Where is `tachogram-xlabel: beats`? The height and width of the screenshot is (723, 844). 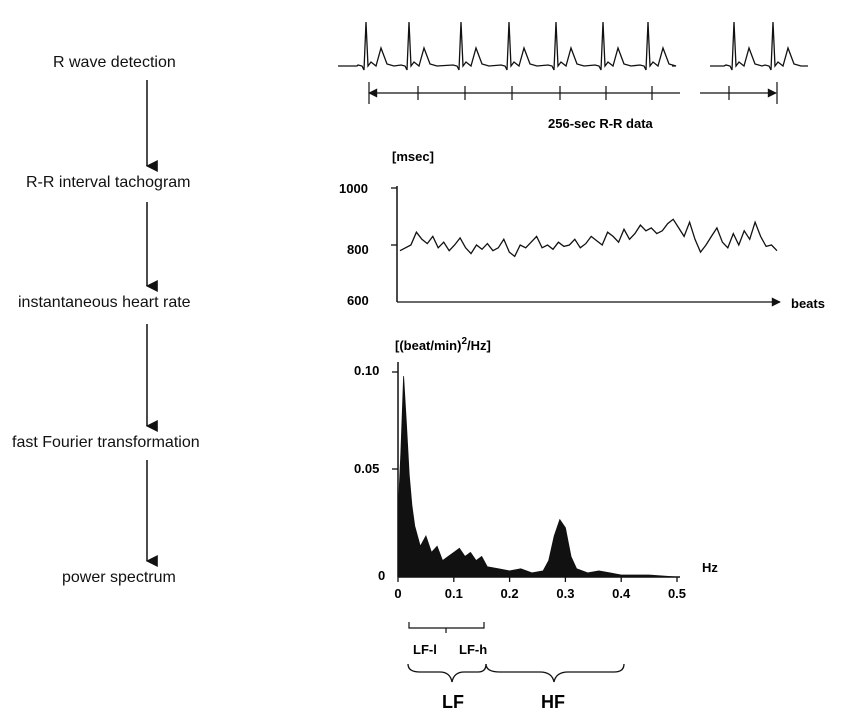 tachogram-xlabel: beats is located at coordinates (808, 303).